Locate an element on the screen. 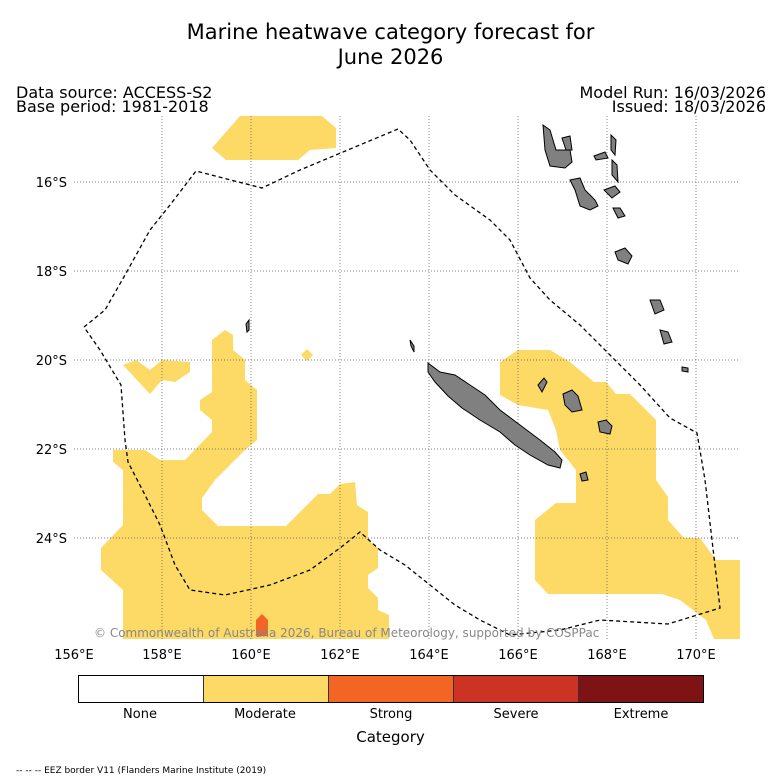 The image size is (781, 781). lat-tick-24: 24°S is located at coordinates (51, 539).